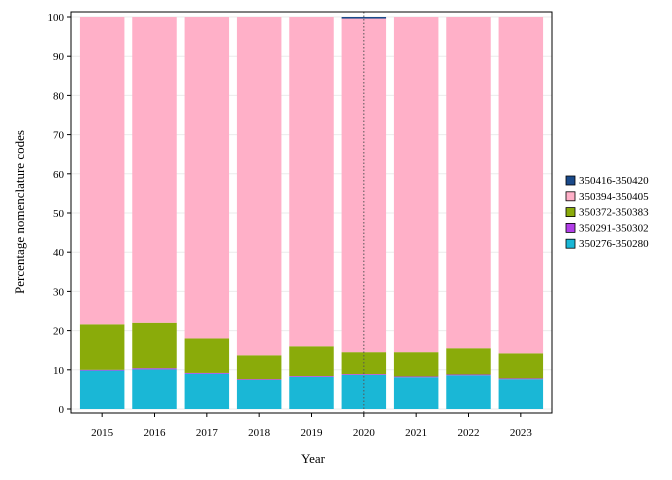 The image size is (672, 480). I want to click on x-axis: 2015 2016 2017 2018 2019 2020 2021 2022 2023, so click(311, 426).